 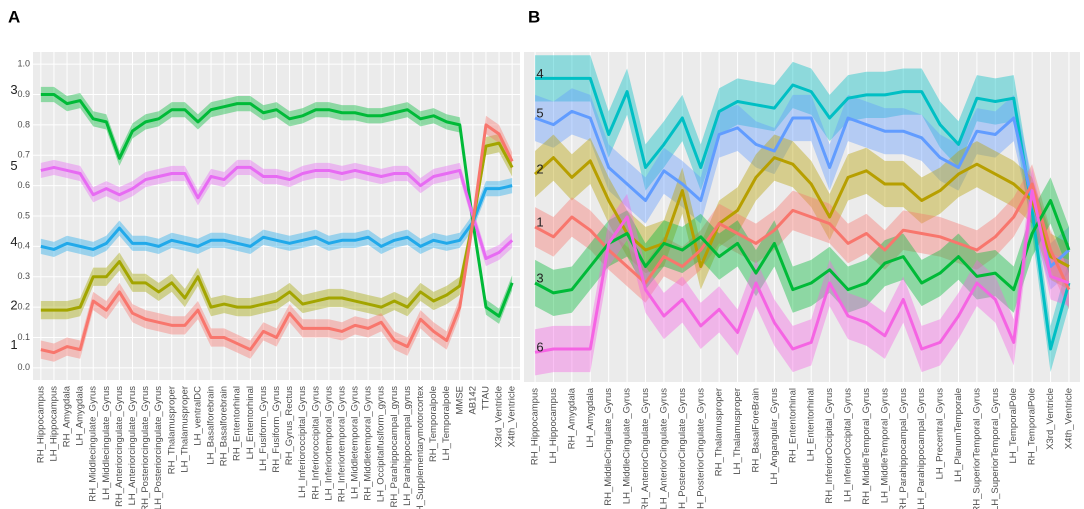 What do you see at coordinates (627, 446) in the screenshot?
I see `x-tick-label: LH_MiddleCingulate_Gyrus` at bounding box center [627, 446].